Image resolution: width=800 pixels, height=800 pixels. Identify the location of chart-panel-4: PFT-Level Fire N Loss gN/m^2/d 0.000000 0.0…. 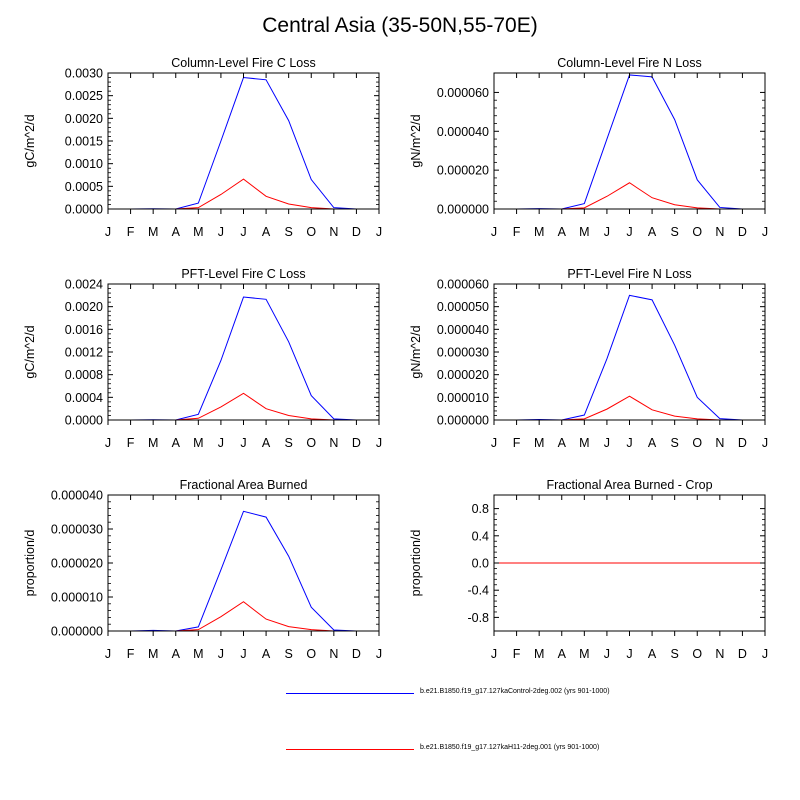
(588, 358).